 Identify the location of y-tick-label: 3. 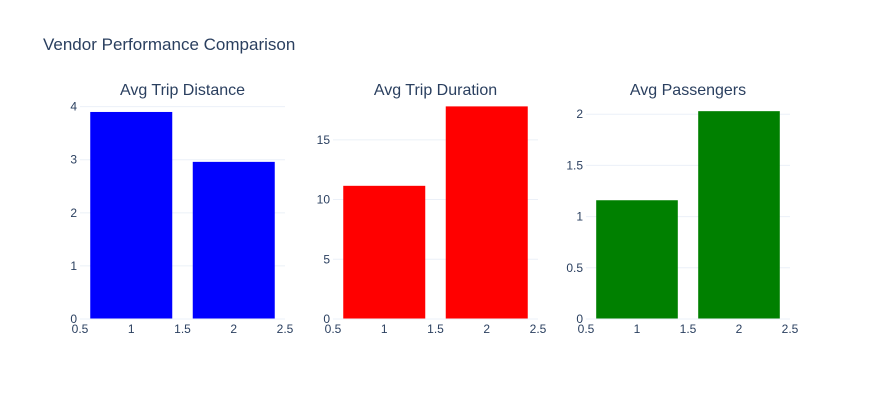
(73, 160).